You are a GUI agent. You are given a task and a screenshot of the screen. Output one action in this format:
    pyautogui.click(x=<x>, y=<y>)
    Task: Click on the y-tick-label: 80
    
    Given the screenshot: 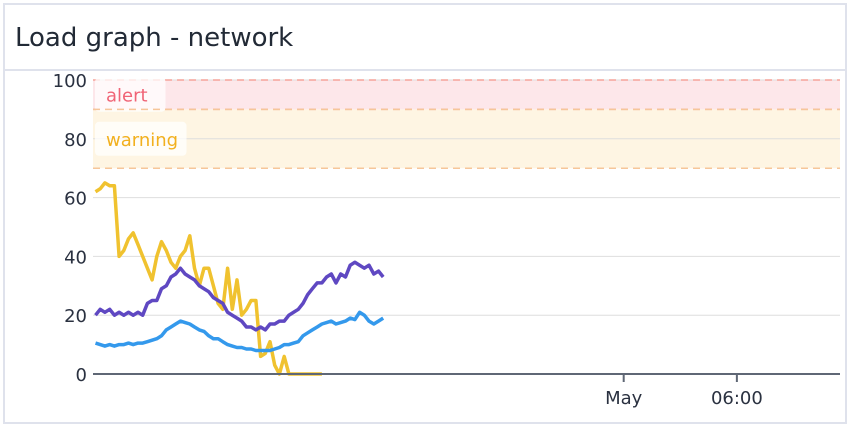 What is the action you would take?
    pyautogui.click(x=75, y=140)
    